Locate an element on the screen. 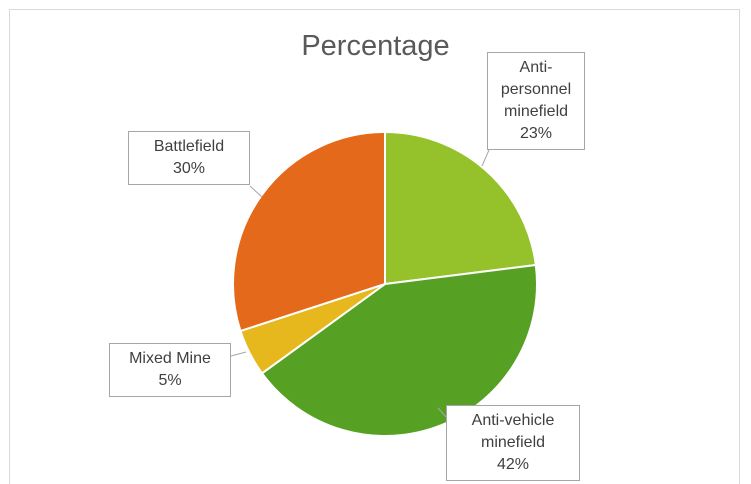 The width and height of the screenshot is (751, 484). category-label: Battlefield is located at coordinates (189, 146).